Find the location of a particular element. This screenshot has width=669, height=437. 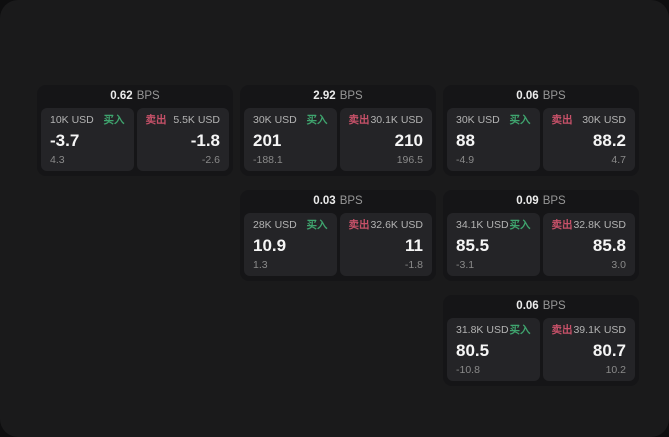

sell-delta-value: 3.0 is located at coordinates (618, 264).